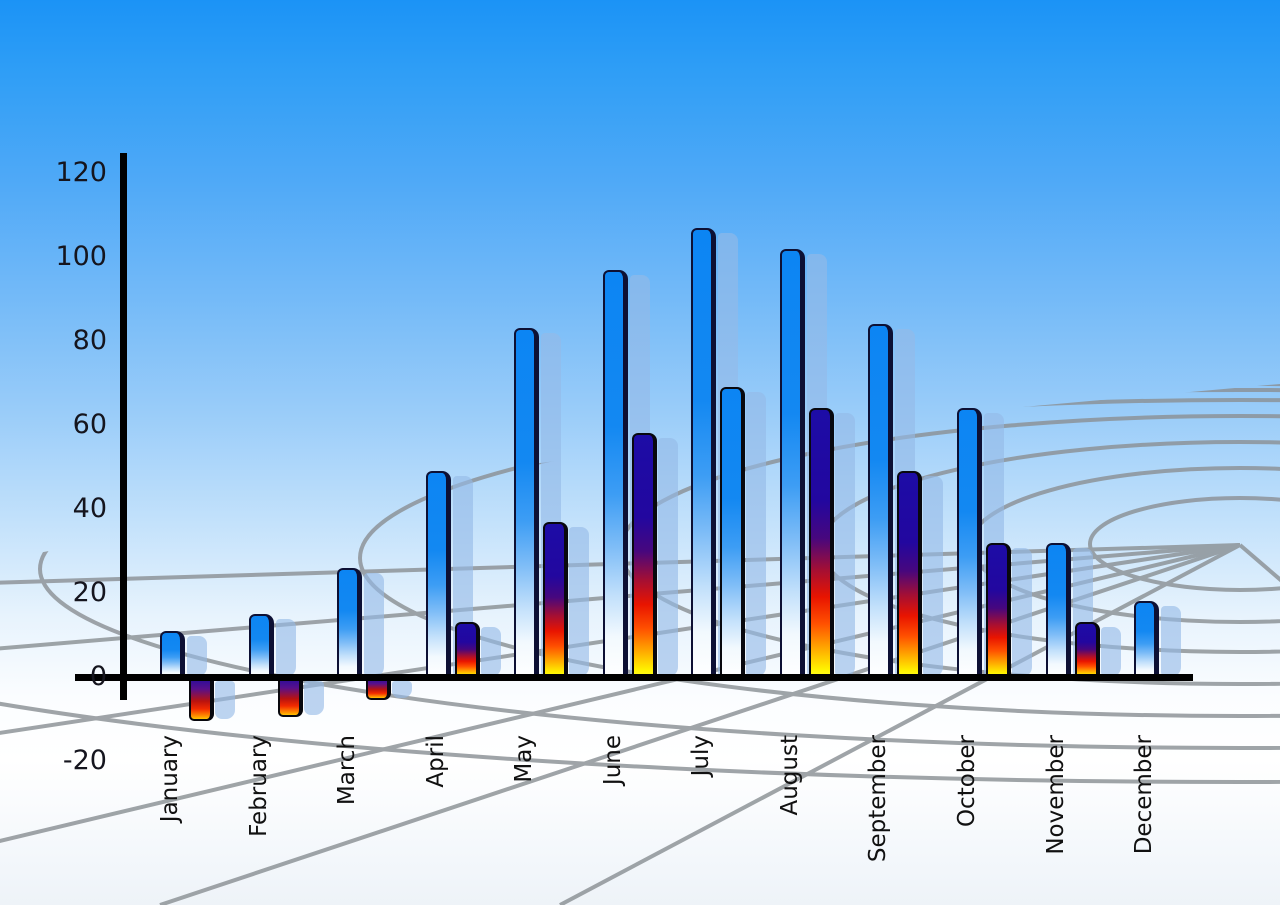 The image size is (1280, 905). Describe the element at coordinates (704, 452) in the screenshot. I see `bar-july-series1` at that location.